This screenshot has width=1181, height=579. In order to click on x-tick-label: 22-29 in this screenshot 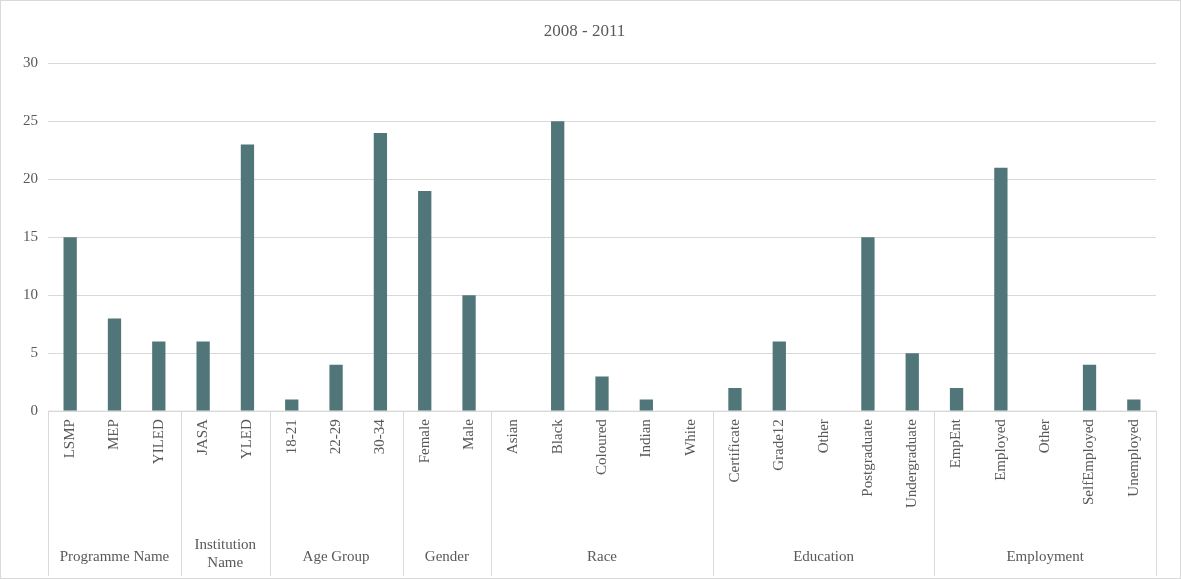, I will do `click(335, 437)`.